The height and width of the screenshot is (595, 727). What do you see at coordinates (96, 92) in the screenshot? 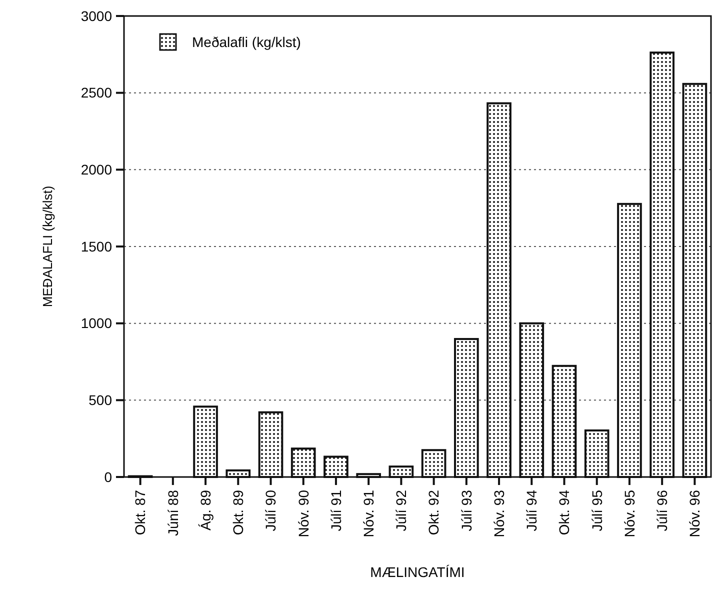
I see `y-tick-label: 2500` at bounding box center [96, 92].